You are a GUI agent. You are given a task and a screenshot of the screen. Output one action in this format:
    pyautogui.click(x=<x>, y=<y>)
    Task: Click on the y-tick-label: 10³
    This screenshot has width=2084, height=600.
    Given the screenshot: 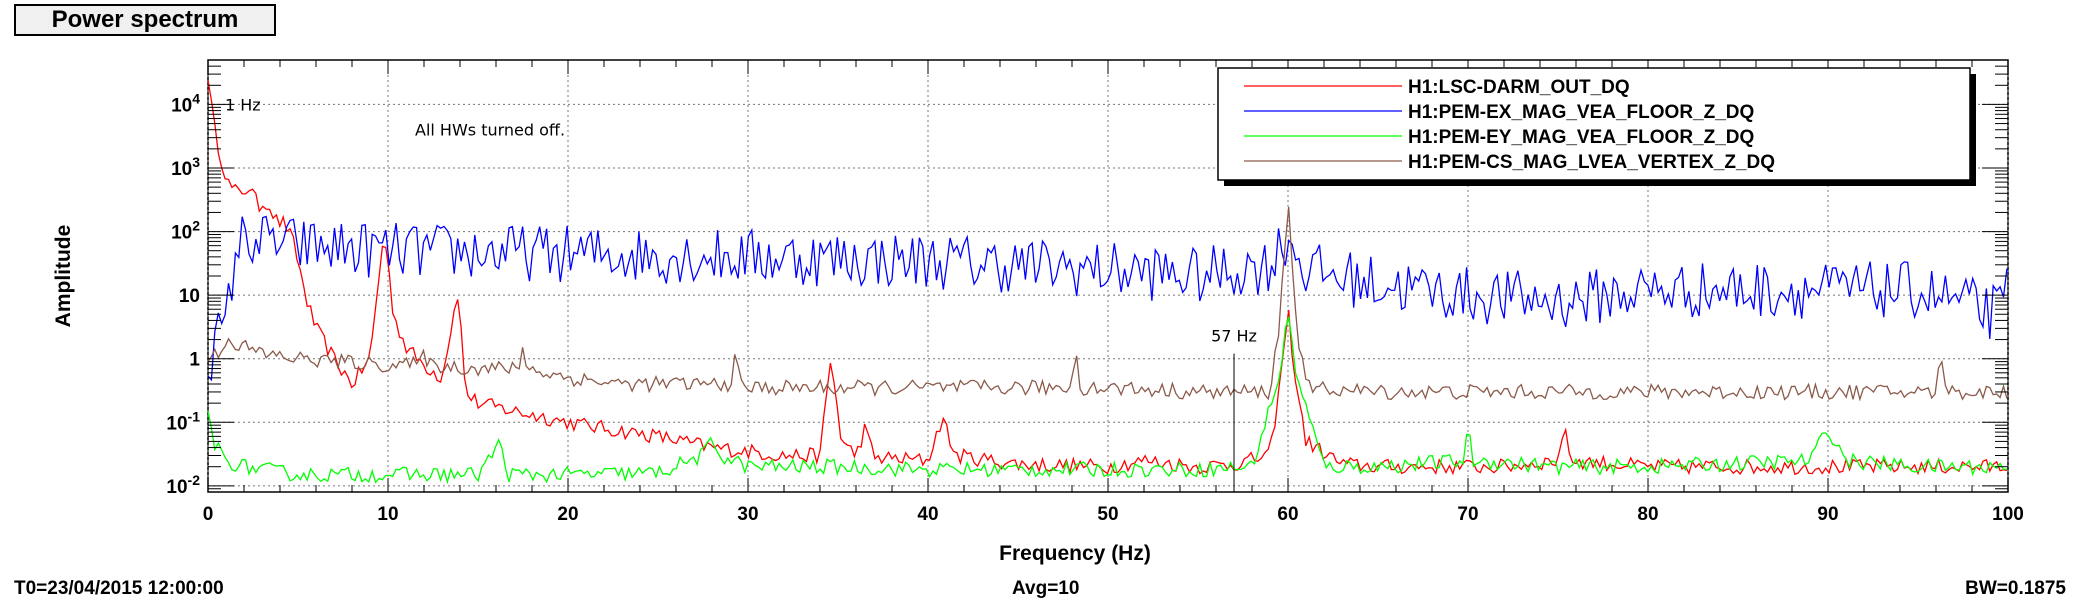 What is the action you would take?
    pyautogui.click(x=185, y=167)
    